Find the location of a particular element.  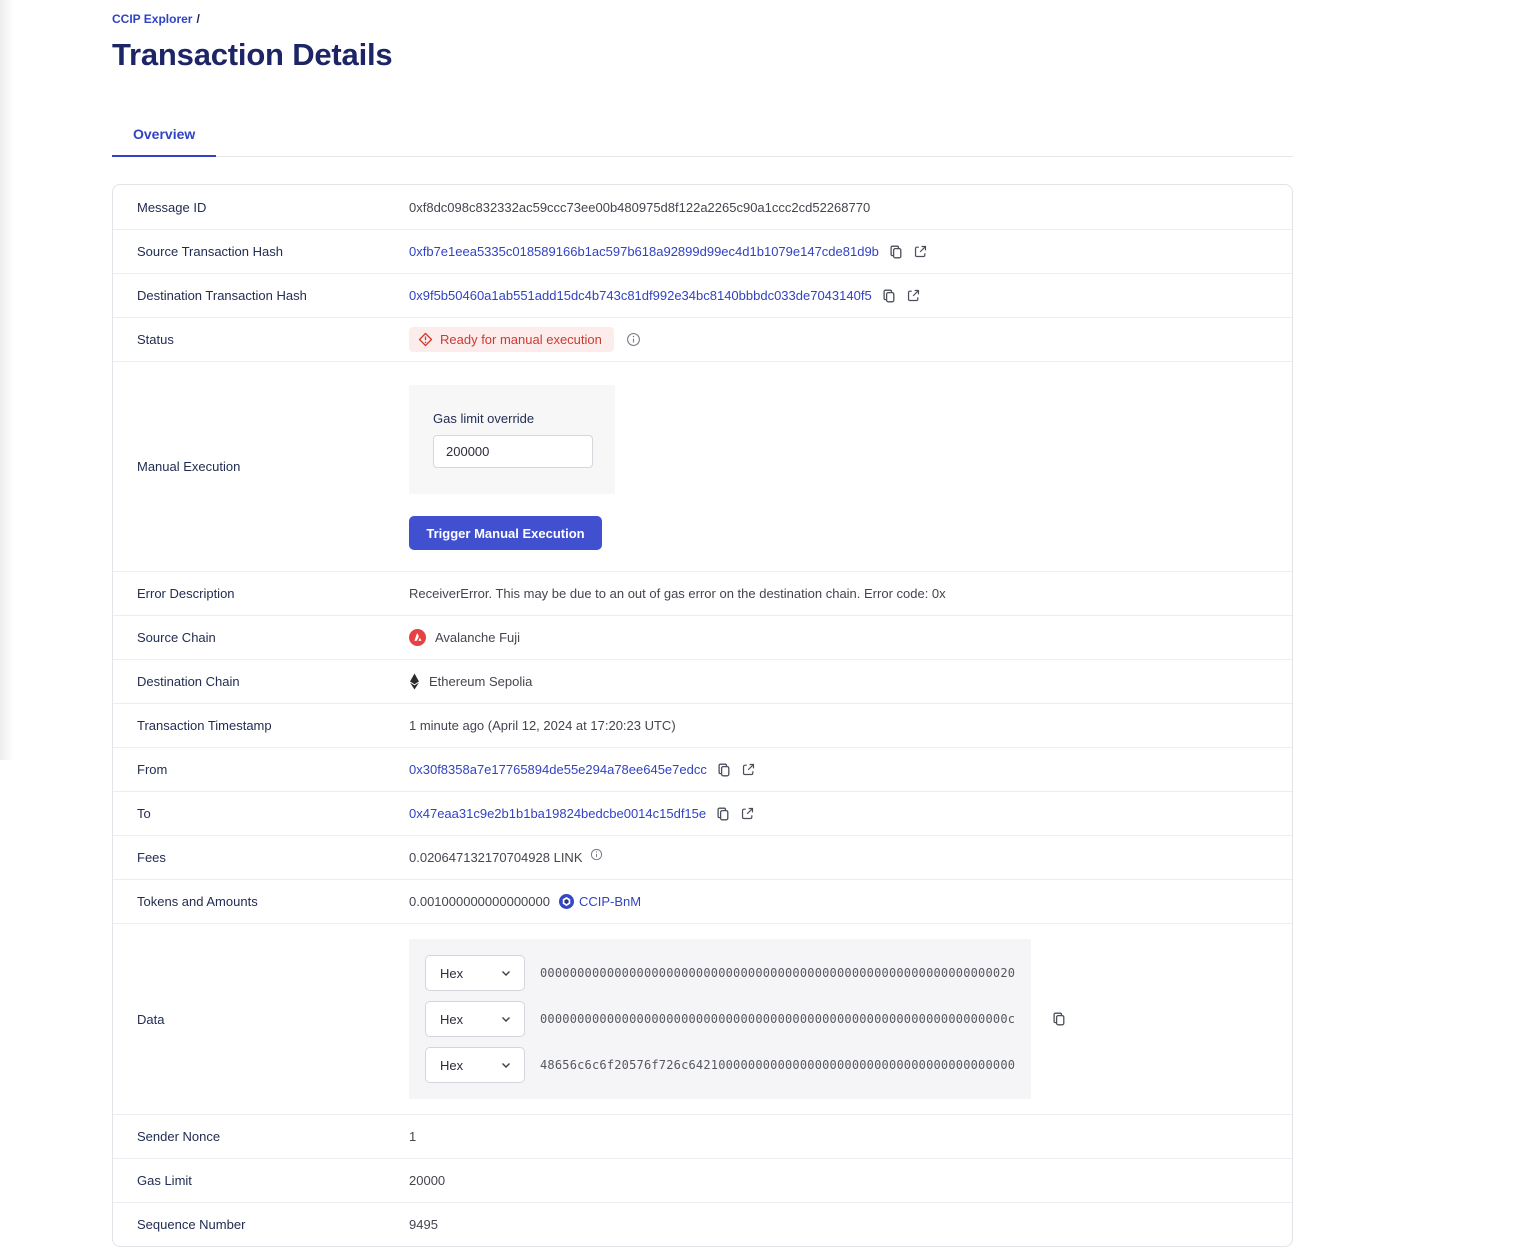

tab-overview: Overview is located at coordinates (164, 136).